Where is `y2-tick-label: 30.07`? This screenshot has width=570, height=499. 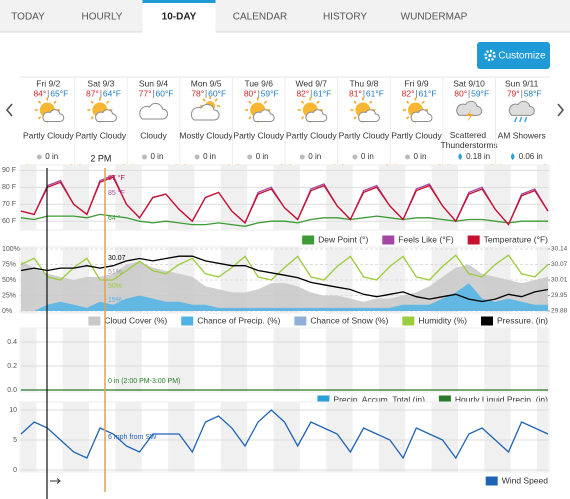
y2-tick-label: 30.07 is located at coordinates (559, 264).